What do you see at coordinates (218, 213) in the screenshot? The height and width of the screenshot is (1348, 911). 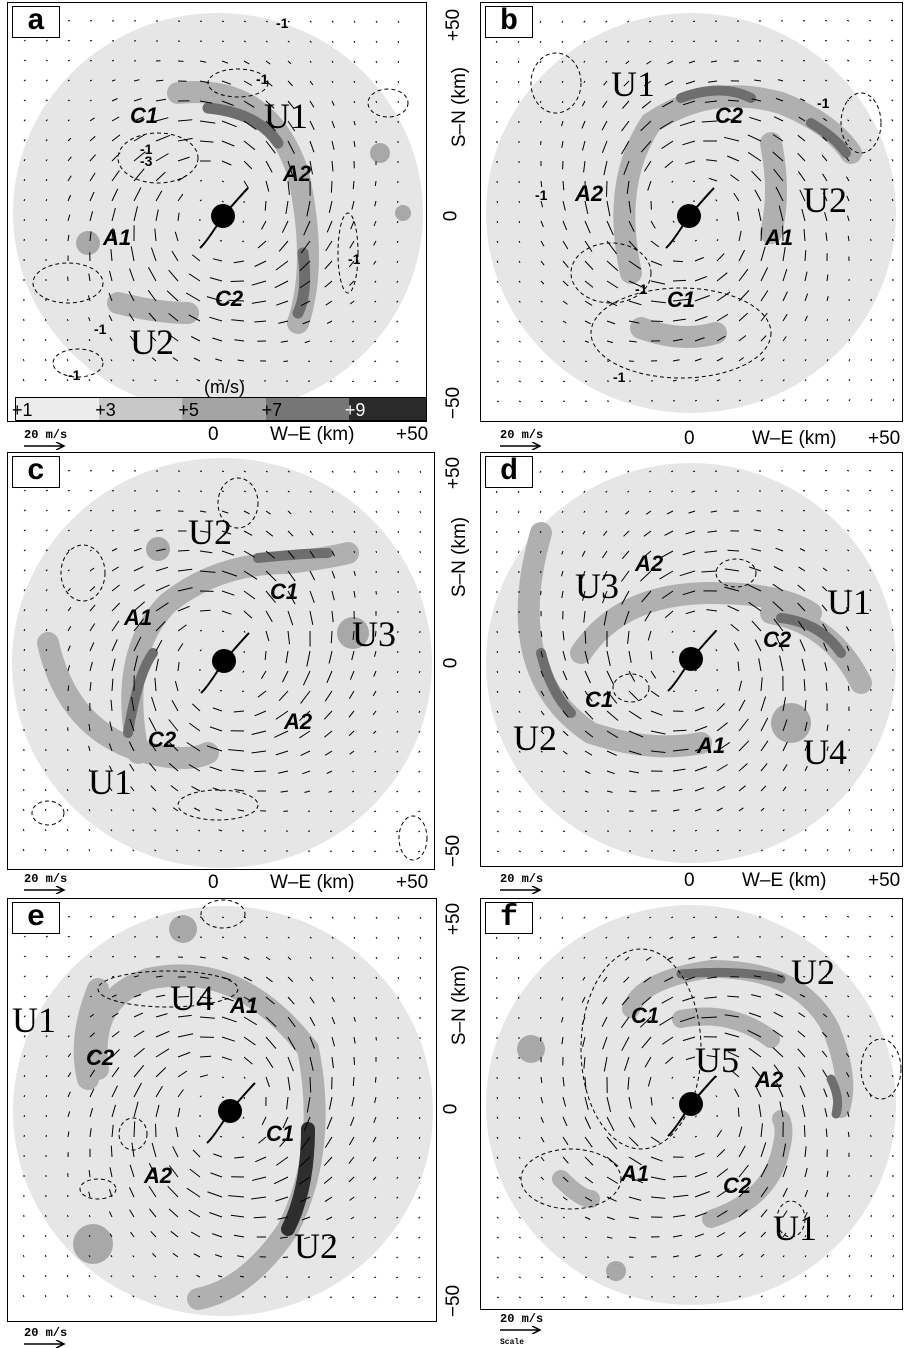 I see `field-a` at bounding box center [218, 213].